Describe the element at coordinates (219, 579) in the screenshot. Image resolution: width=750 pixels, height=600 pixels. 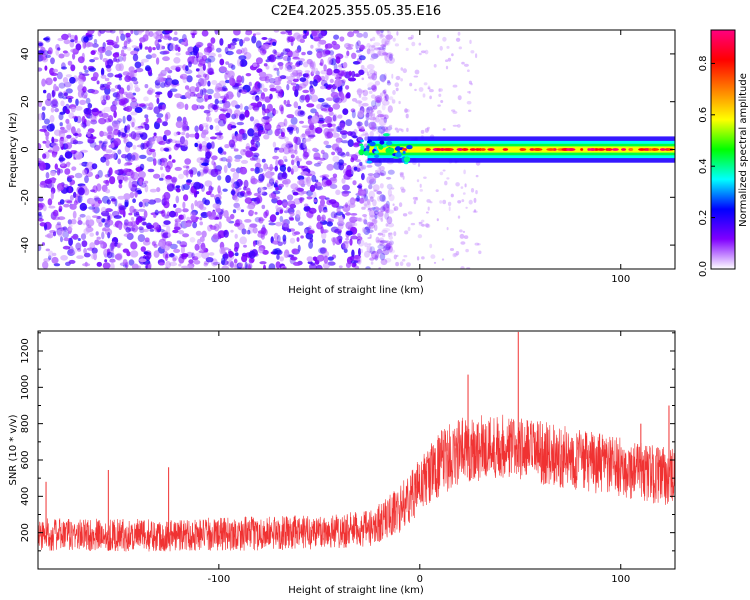
I see `x-tick-label: -100` at that location.